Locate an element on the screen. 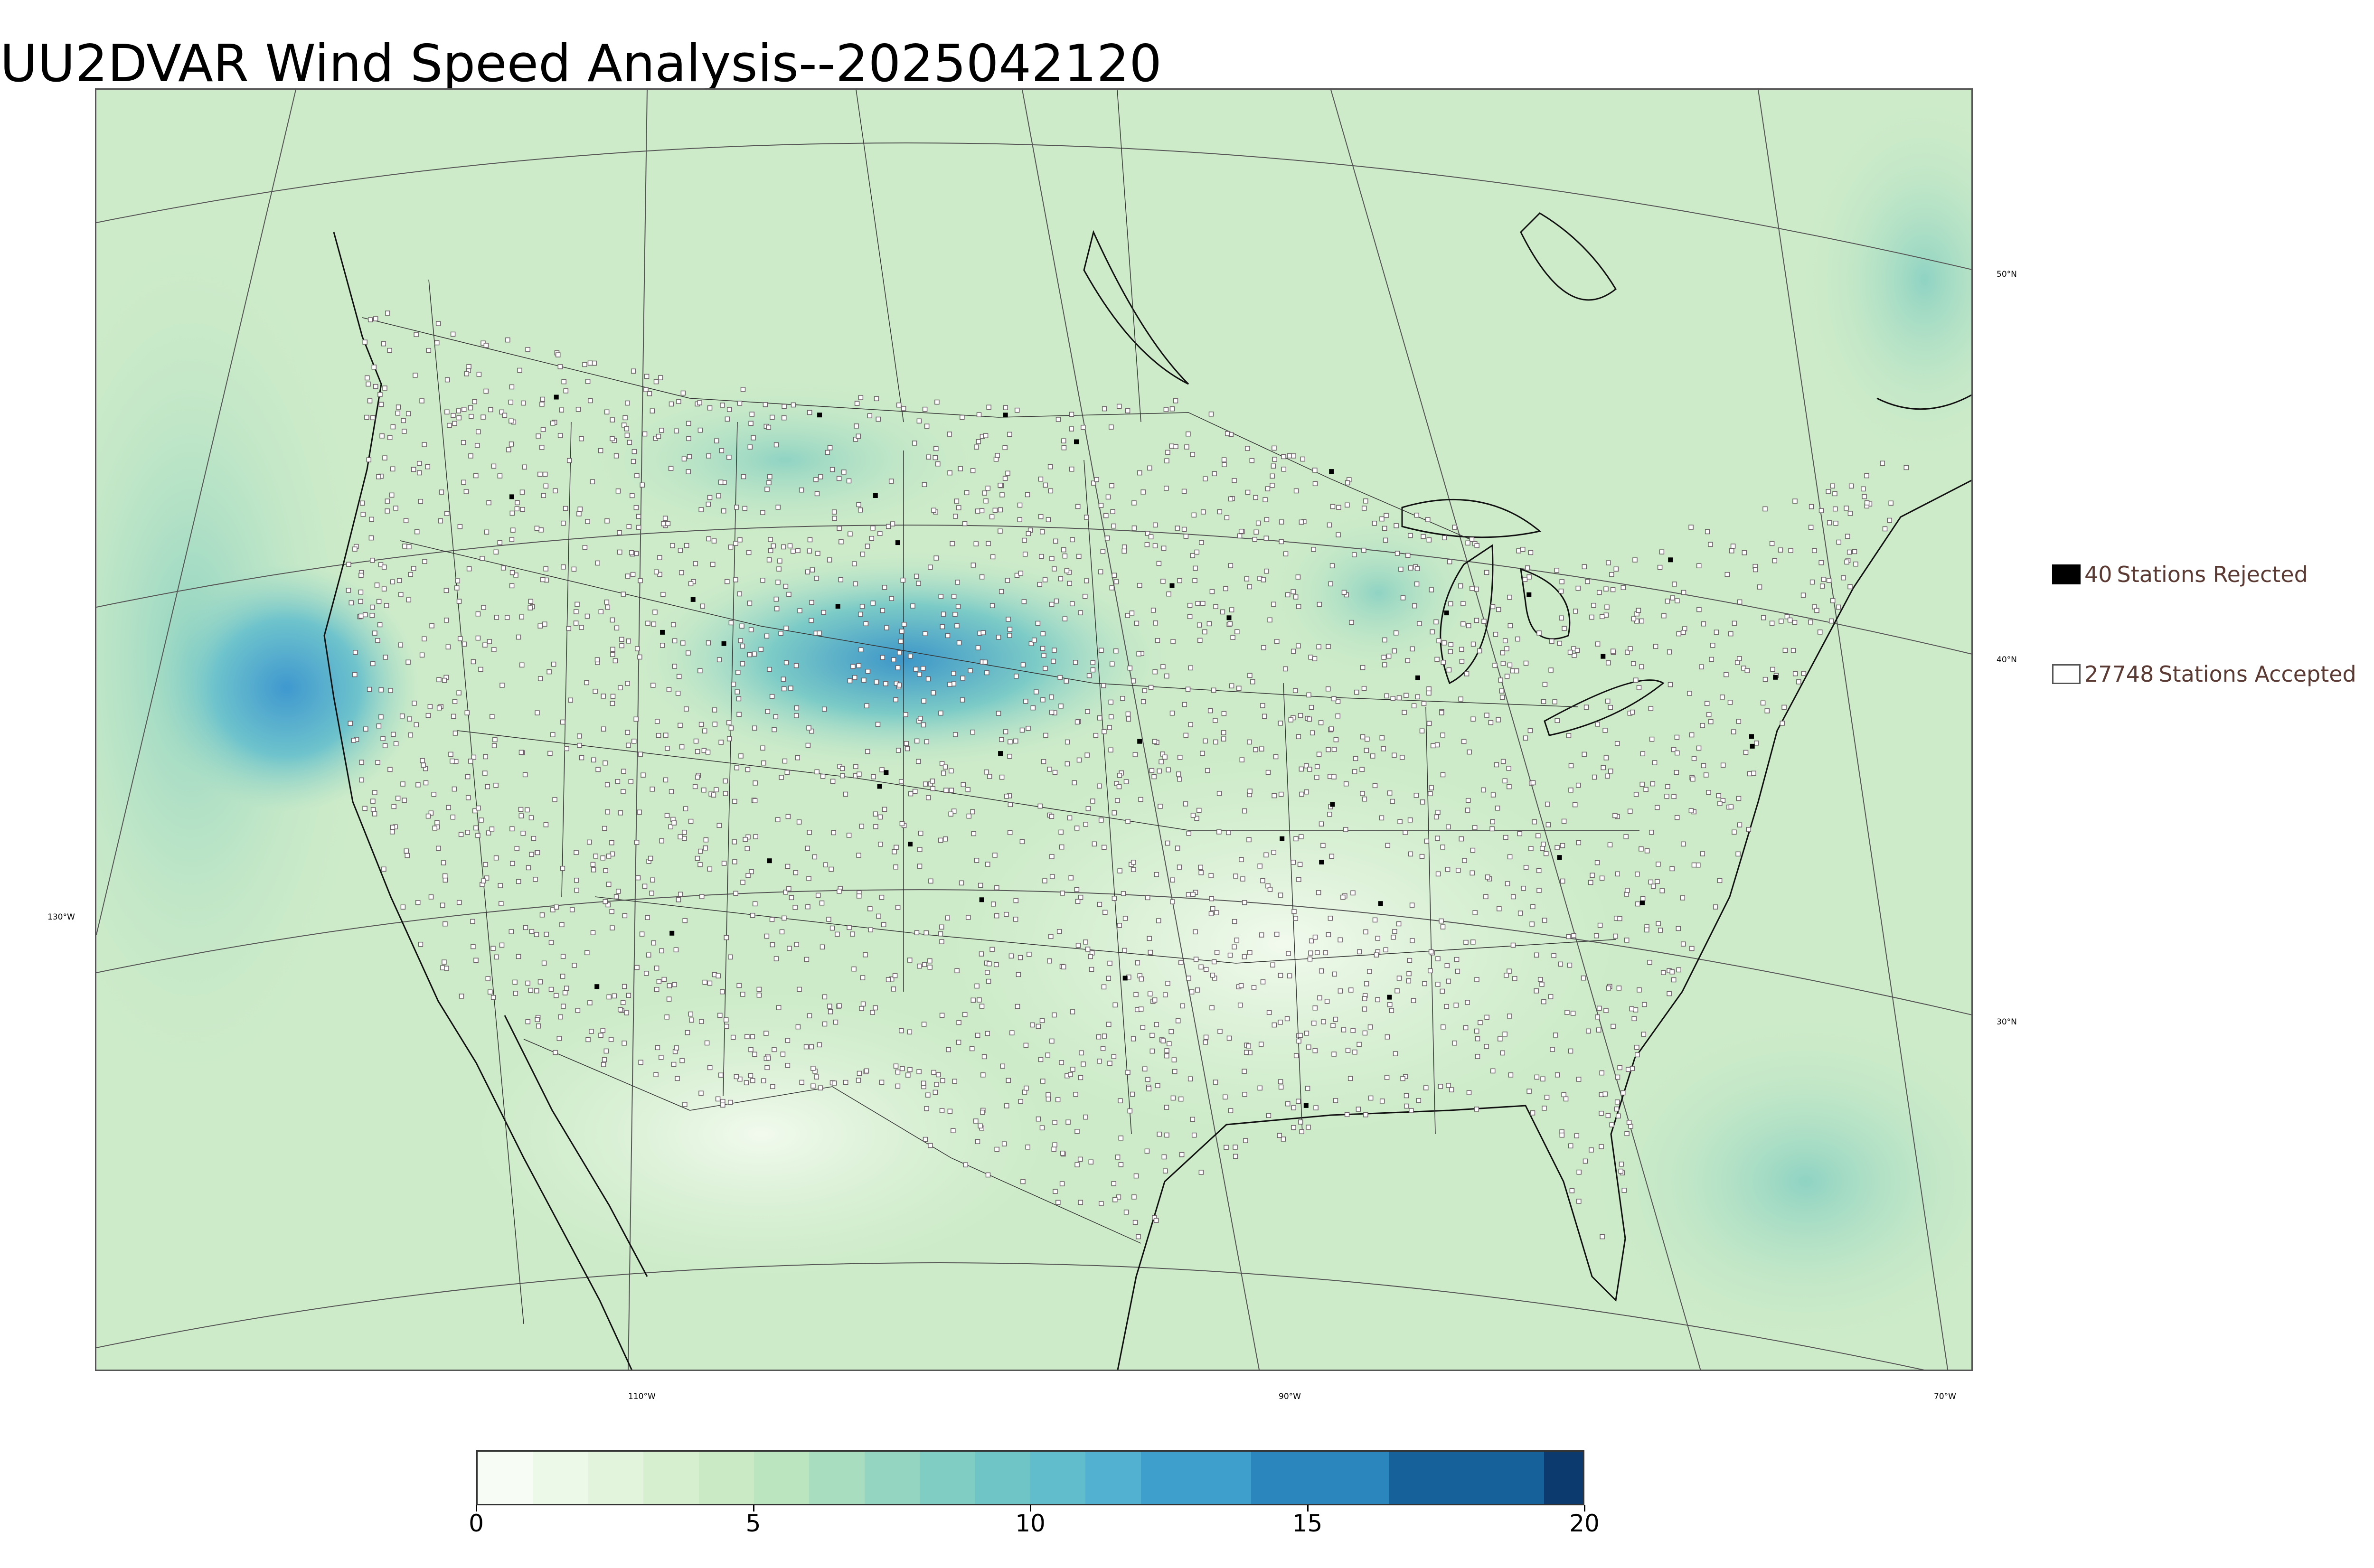 The width and height of the screenshot is (2374, 1568). rejected-station-marker is located at coordinates (1125, 978).